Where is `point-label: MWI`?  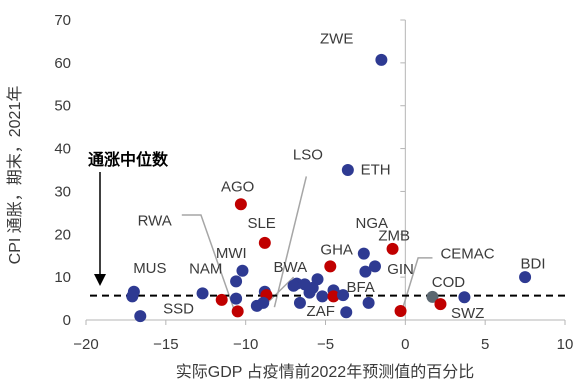
point-label: MWI is located at coordinates (231, 253).